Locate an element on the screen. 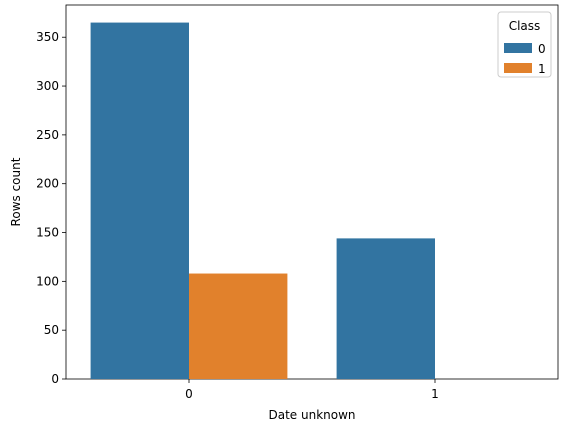 The width and height of the screenshot is (571, 432). y-axis: 0 50 100 150 200 250 300 350 is located at coordinates (51, 208).